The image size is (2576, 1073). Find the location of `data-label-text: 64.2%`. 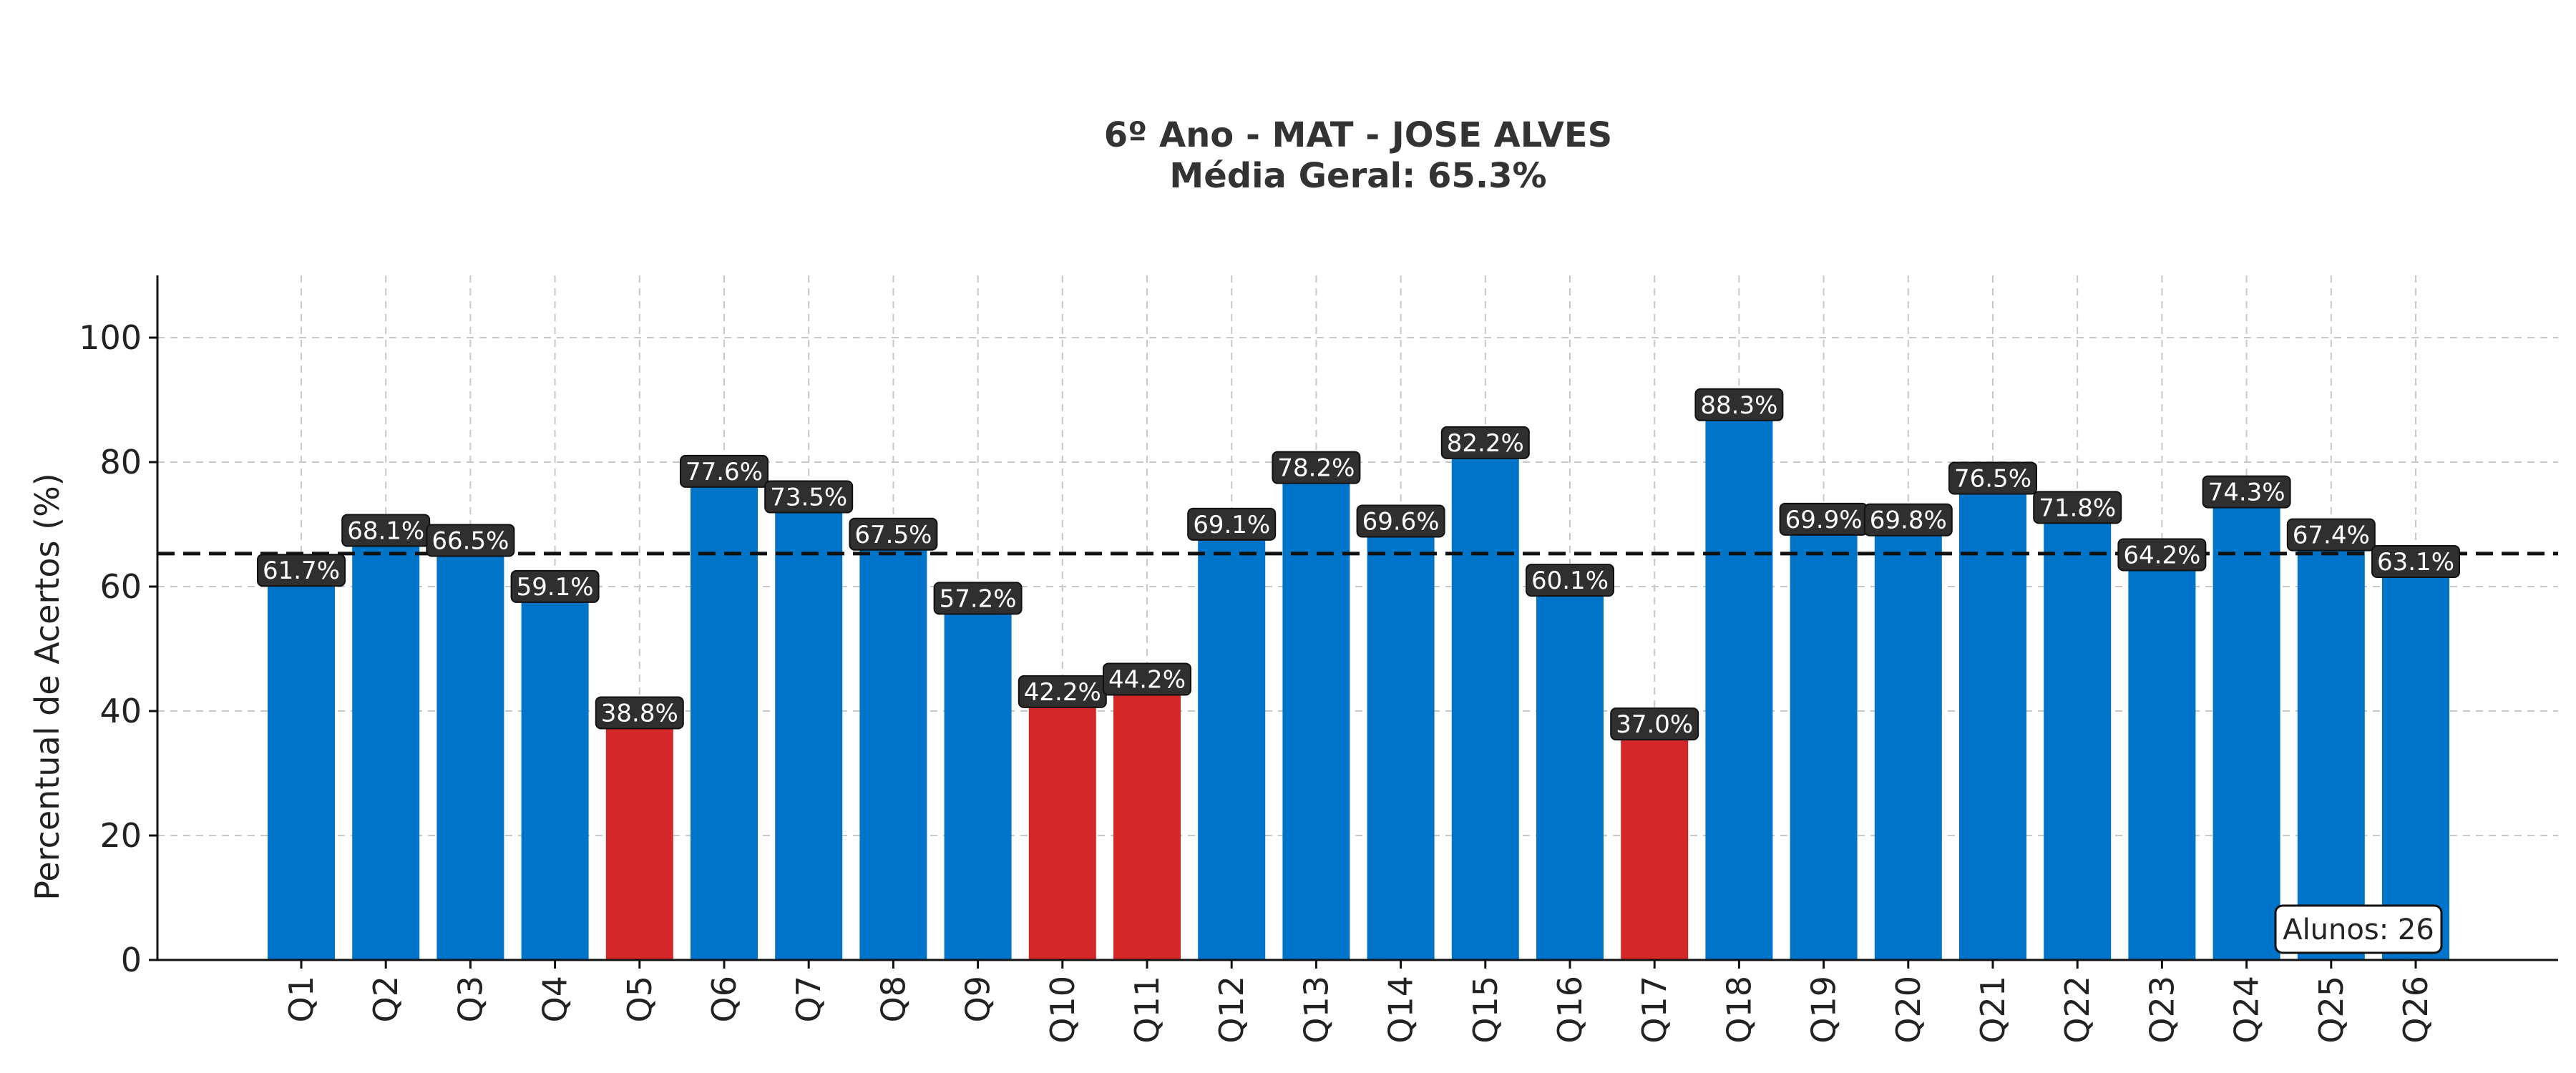

data-label-text: 64.2% is located at coordinates (2161, 555).